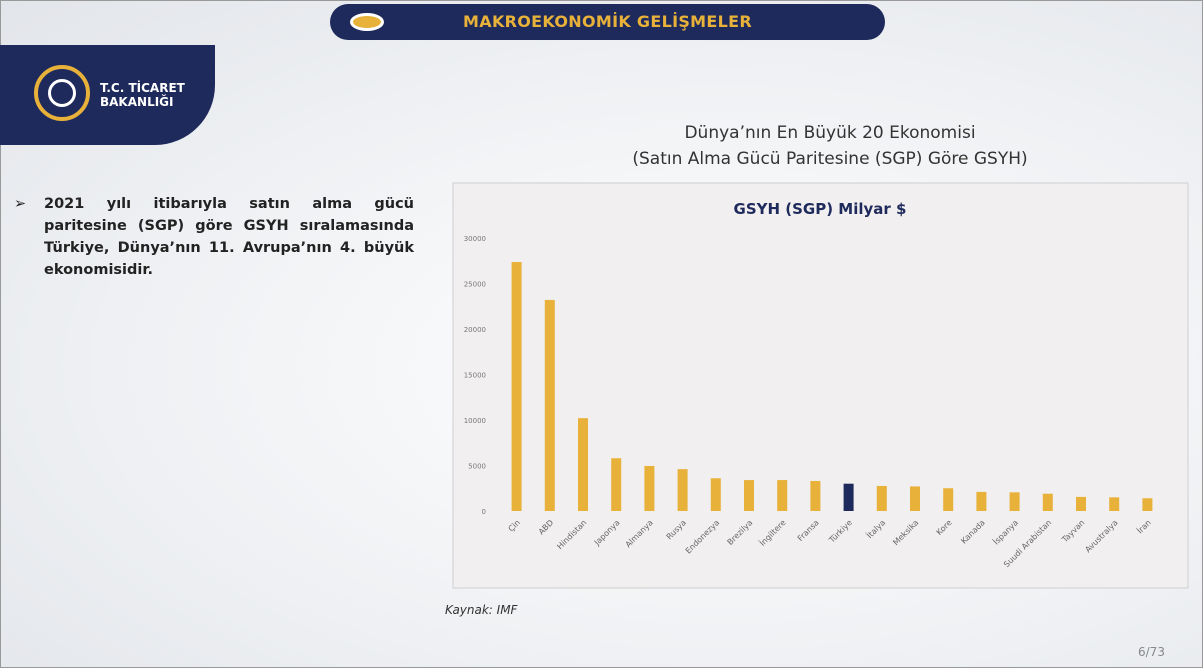 This screenshot has width=1203, height=668. I want to click on y-tick-label: 0, so click(484, 512).